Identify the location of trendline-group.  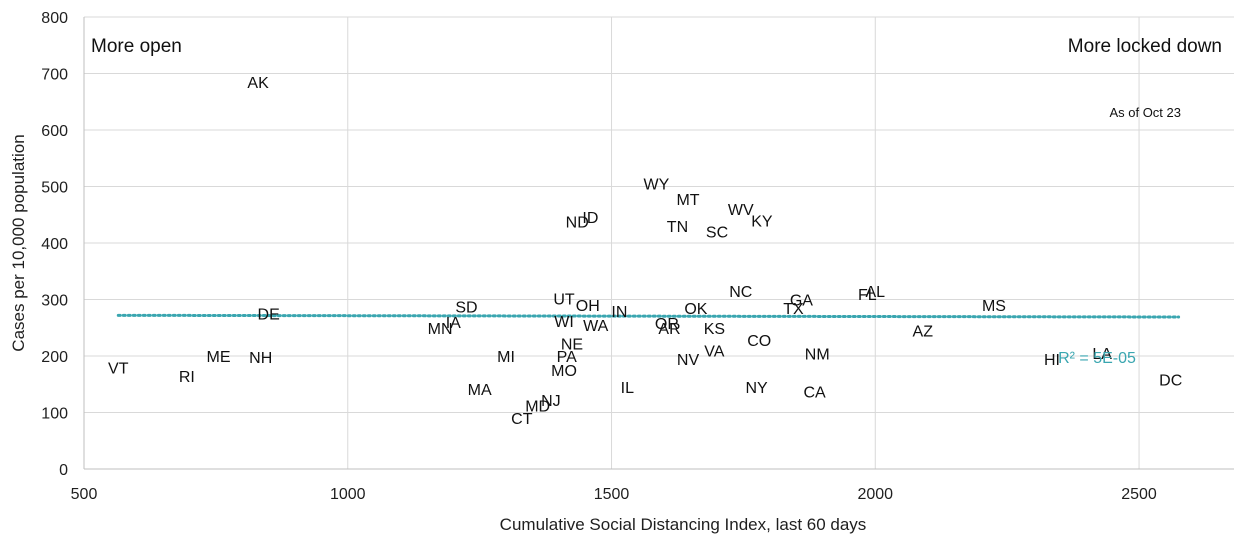
(648, 316).